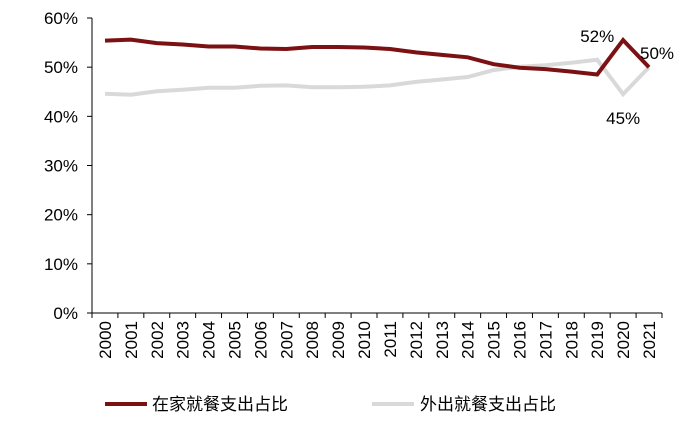 The width and height of the screenshot is (700, 430). Describe the element at coordinates (657, 53) in the screenshot. I see `data-label: 50%` at that location.